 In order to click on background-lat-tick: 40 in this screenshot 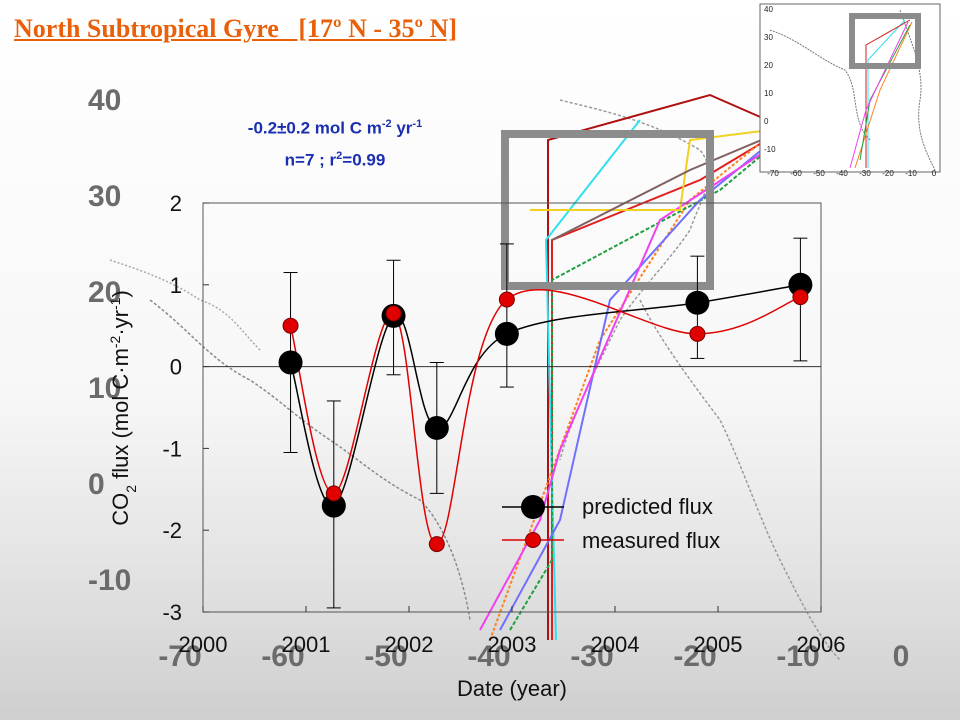, I will do `click(104, 100)`.